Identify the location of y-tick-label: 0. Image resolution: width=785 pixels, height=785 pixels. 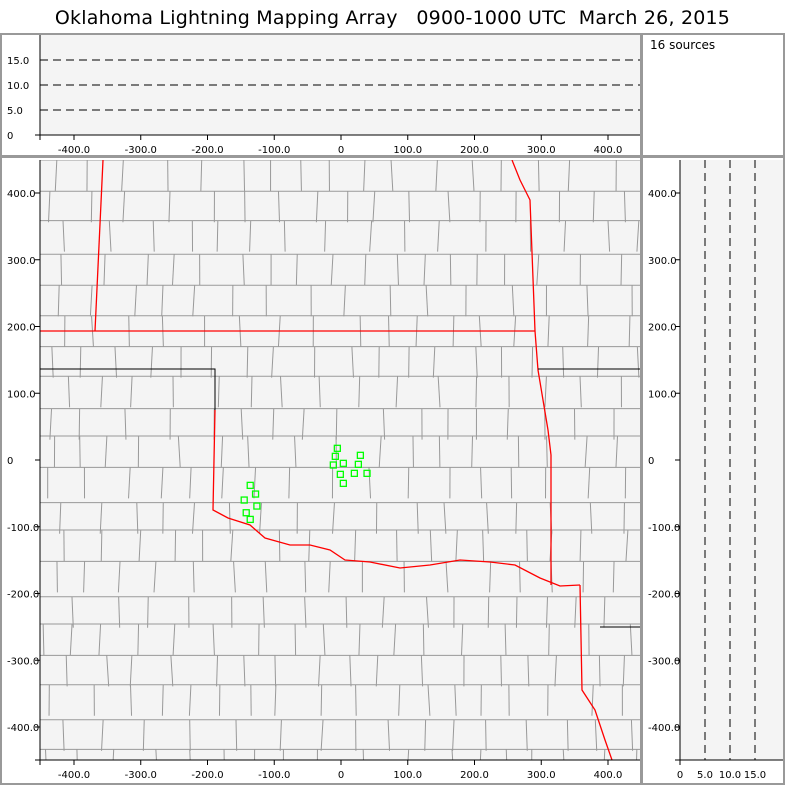
(10, 136).